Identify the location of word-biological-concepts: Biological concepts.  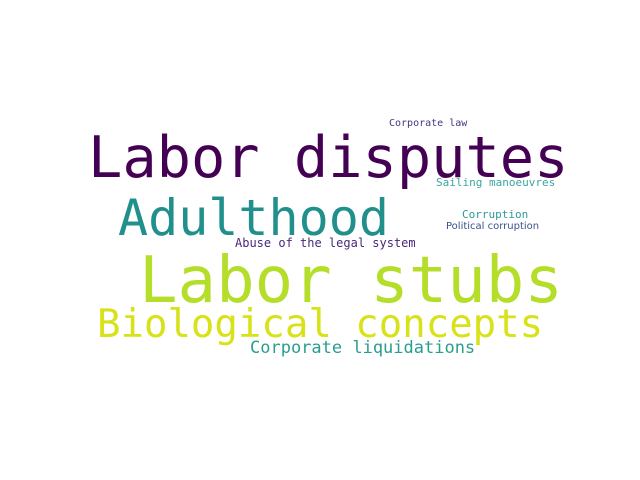
(320, 324).